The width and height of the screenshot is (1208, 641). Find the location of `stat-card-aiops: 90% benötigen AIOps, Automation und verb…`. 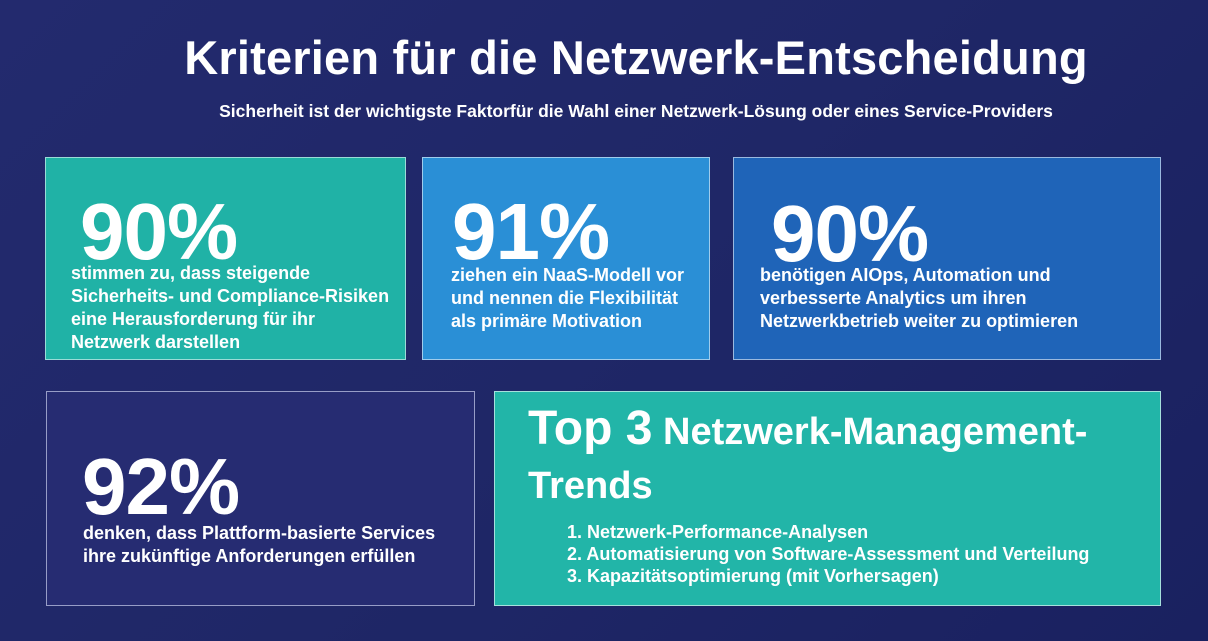

stat-card-aiops: 90% benötigen AIOps, Automation und verb… is located at coordinates (947, 258).